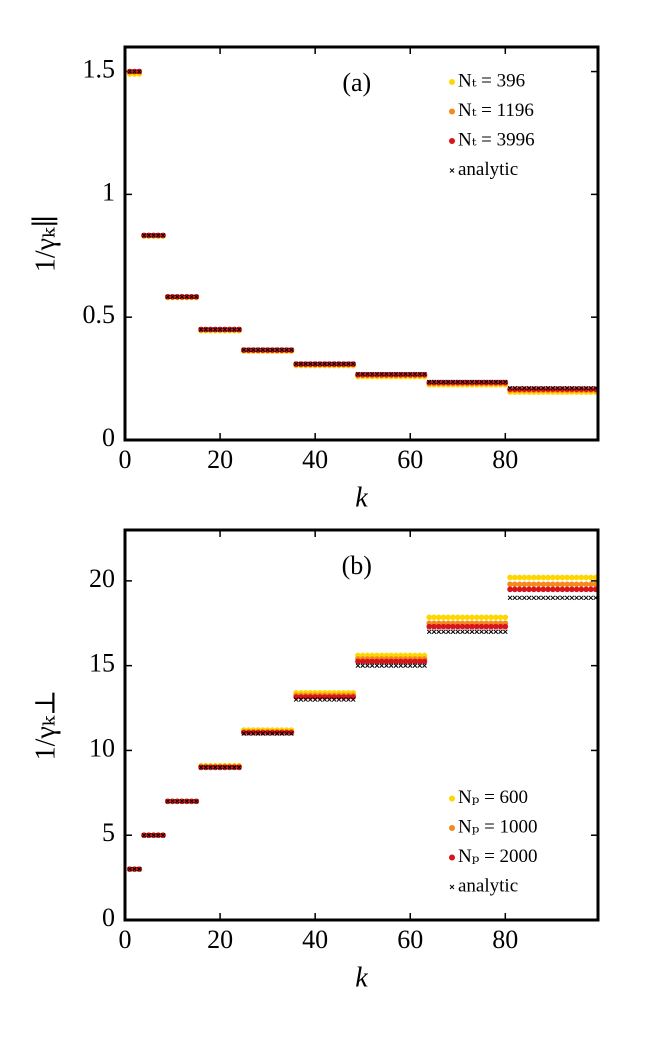  What do you see at coordinates (410, 459) in the screenshot?
I see `x-tick-label: 60` at bounding box center [410, 459].